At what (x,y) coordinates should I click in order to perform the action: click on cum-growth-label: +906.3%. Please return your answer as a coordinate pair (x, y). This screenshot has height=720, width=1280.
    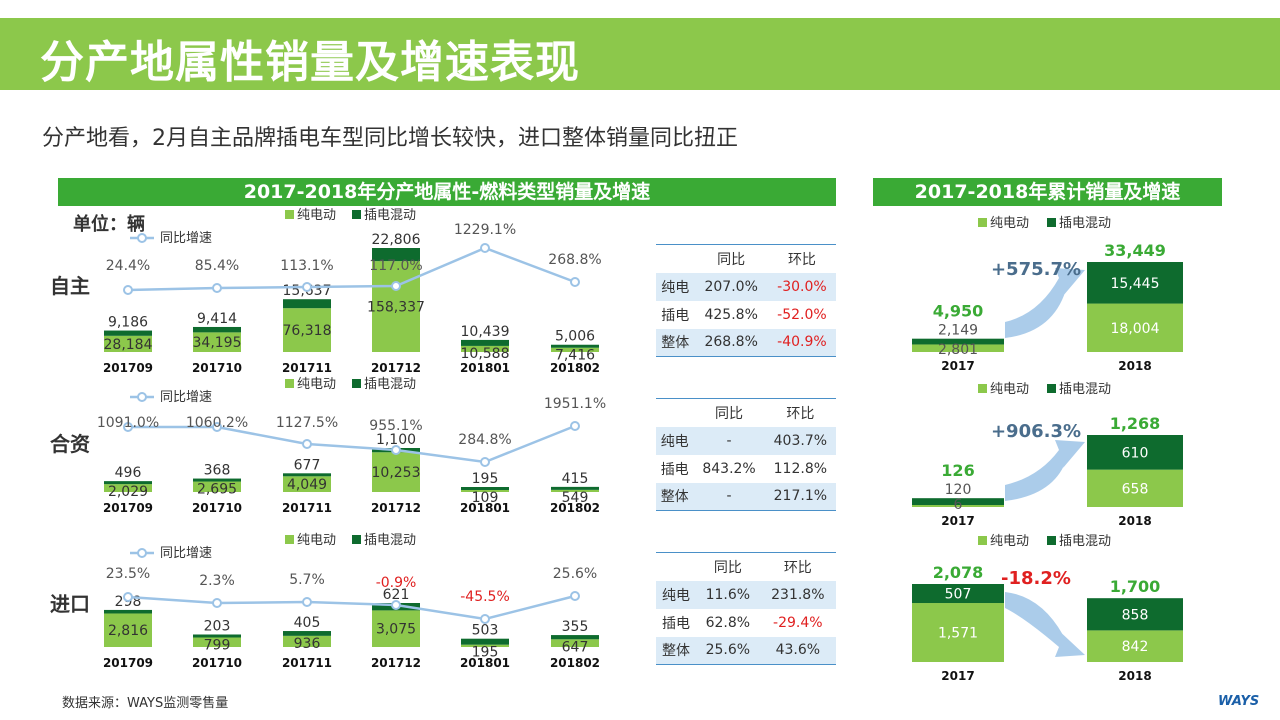
    Looking at the image, I should click on (1036, 431).